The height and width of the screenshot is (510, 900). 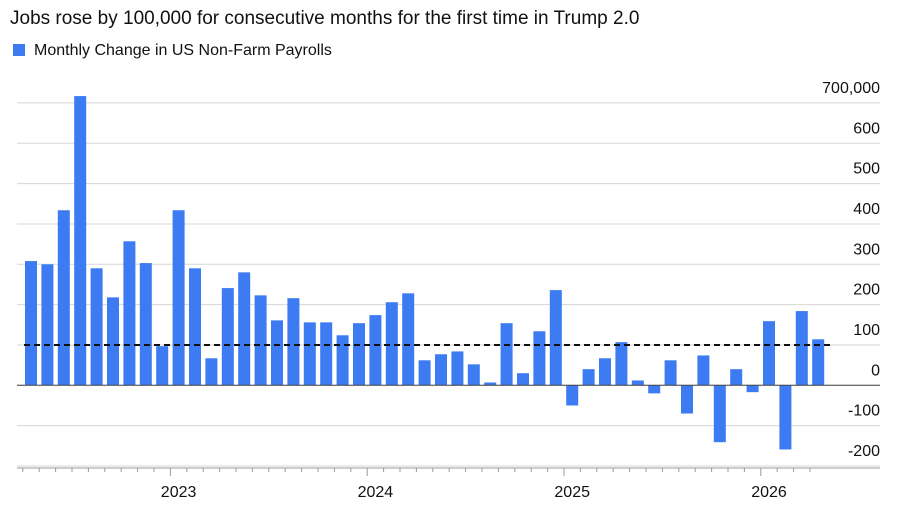 I want to click on y-tick-label: 100, so click(x=866, y=330).